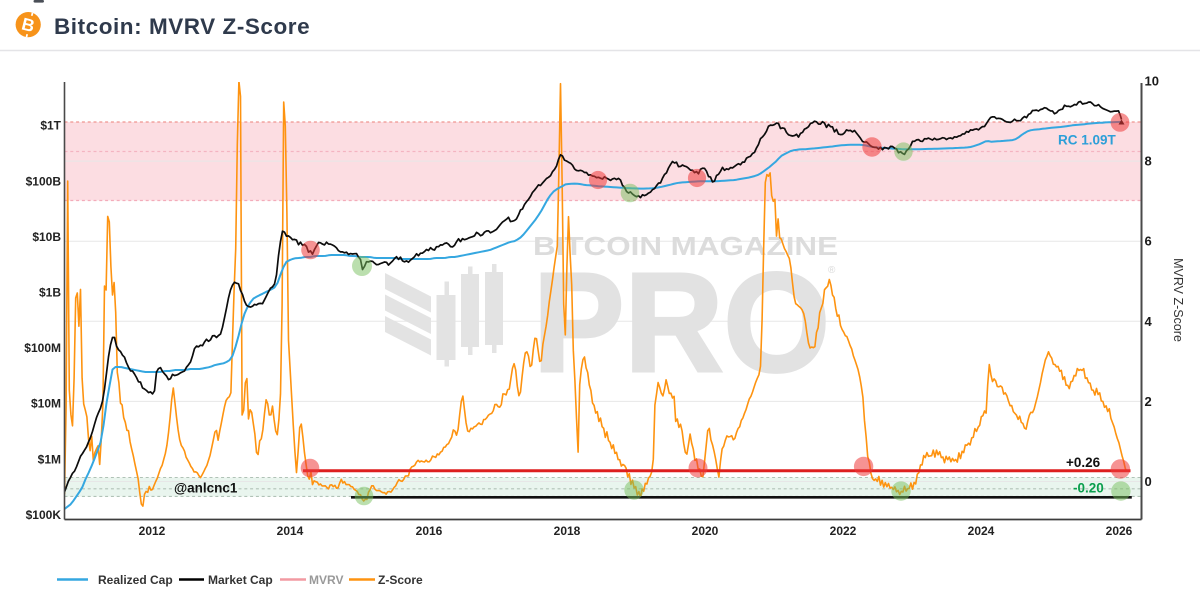 This screenshot has height=601, width=1200. What do you see at coordinates (240, 580) in the screenshot?
I see `svg-text: Market Cap` at bounding box center [240, 580].